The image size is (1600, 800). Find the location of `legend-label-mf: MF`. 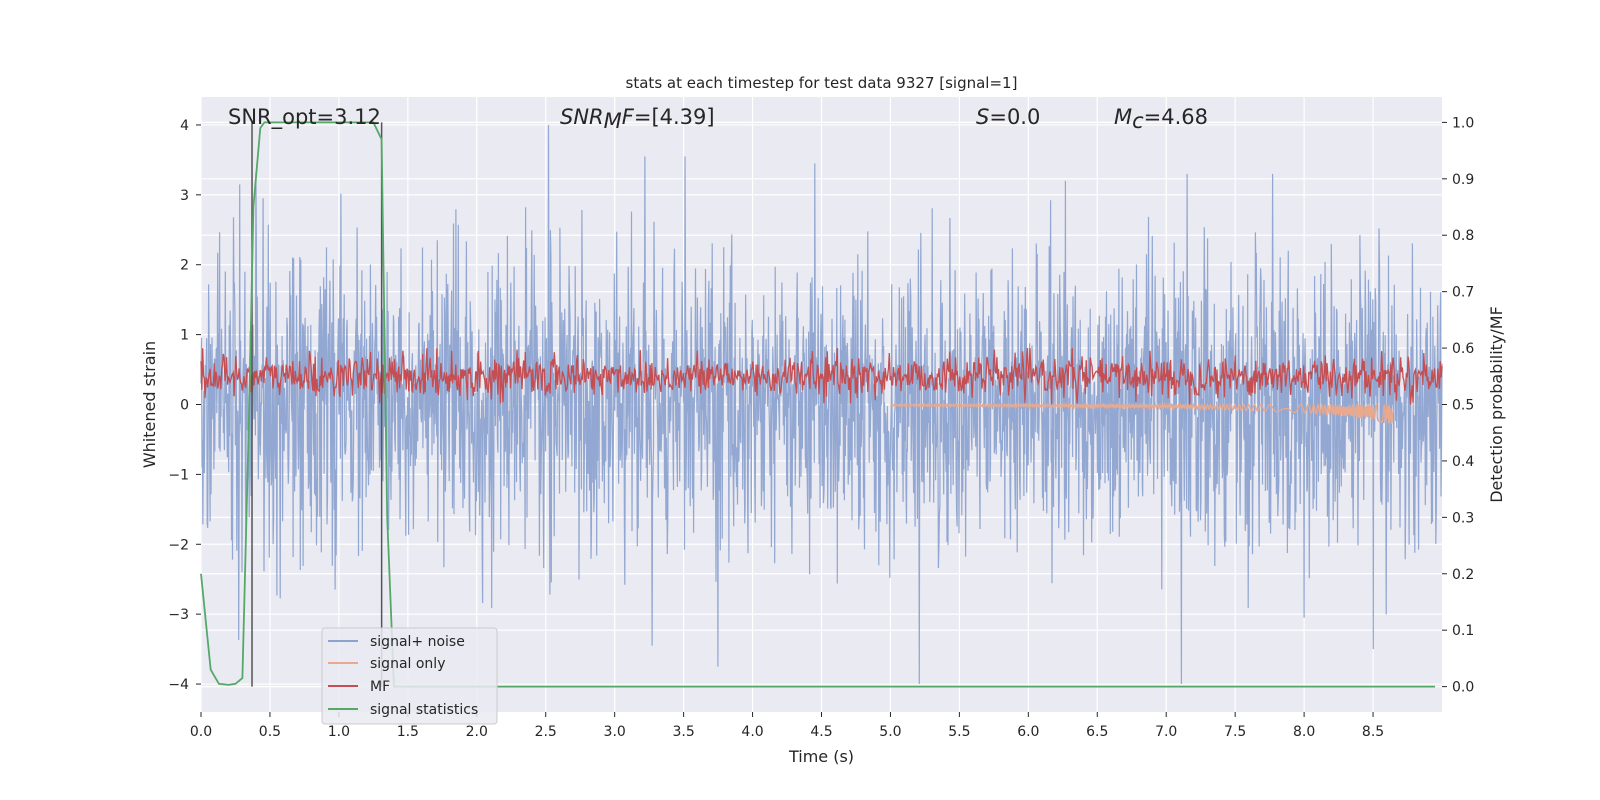

legend-label-mf: MF is located at coordinates (380, 687).